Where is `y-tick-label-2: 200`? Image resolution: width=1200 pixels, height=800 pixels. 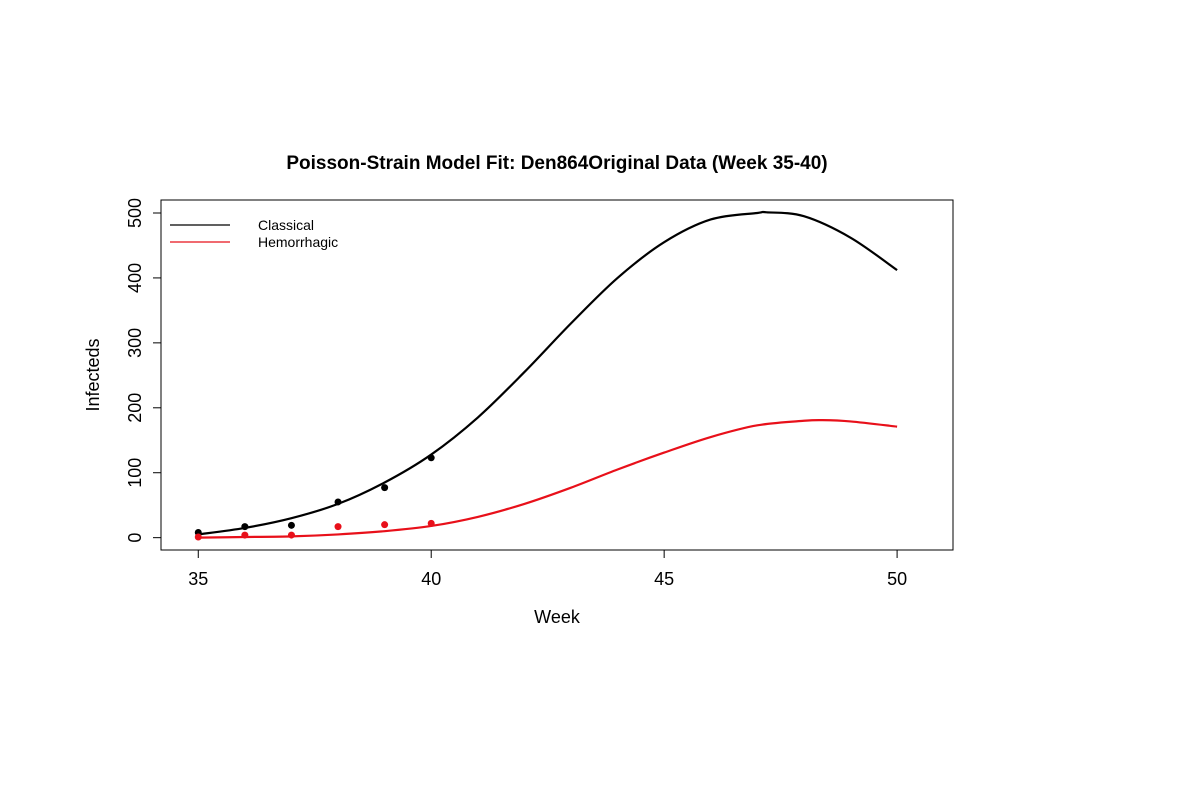
y-tick-label-2: 200 is located at coordinates (135, 408).